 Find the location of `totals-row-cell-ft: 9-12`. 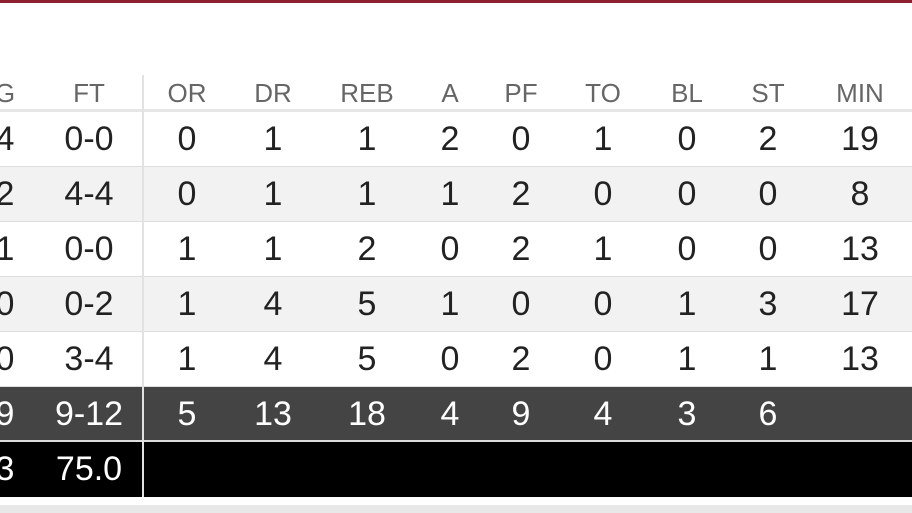

totals-row-cell-ft: 9-12 is located at coordinates (89, 414).